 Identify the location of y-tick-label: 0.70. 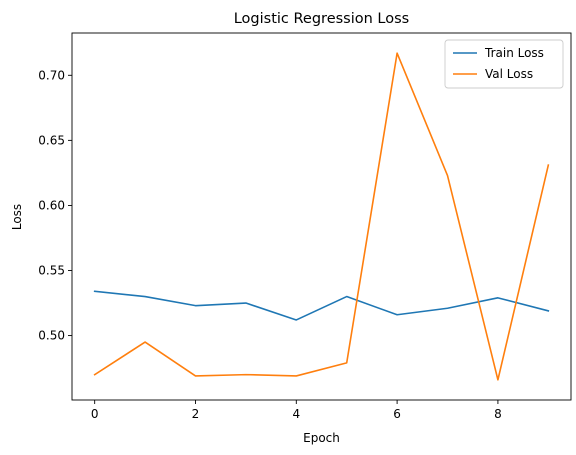
(51, 75).